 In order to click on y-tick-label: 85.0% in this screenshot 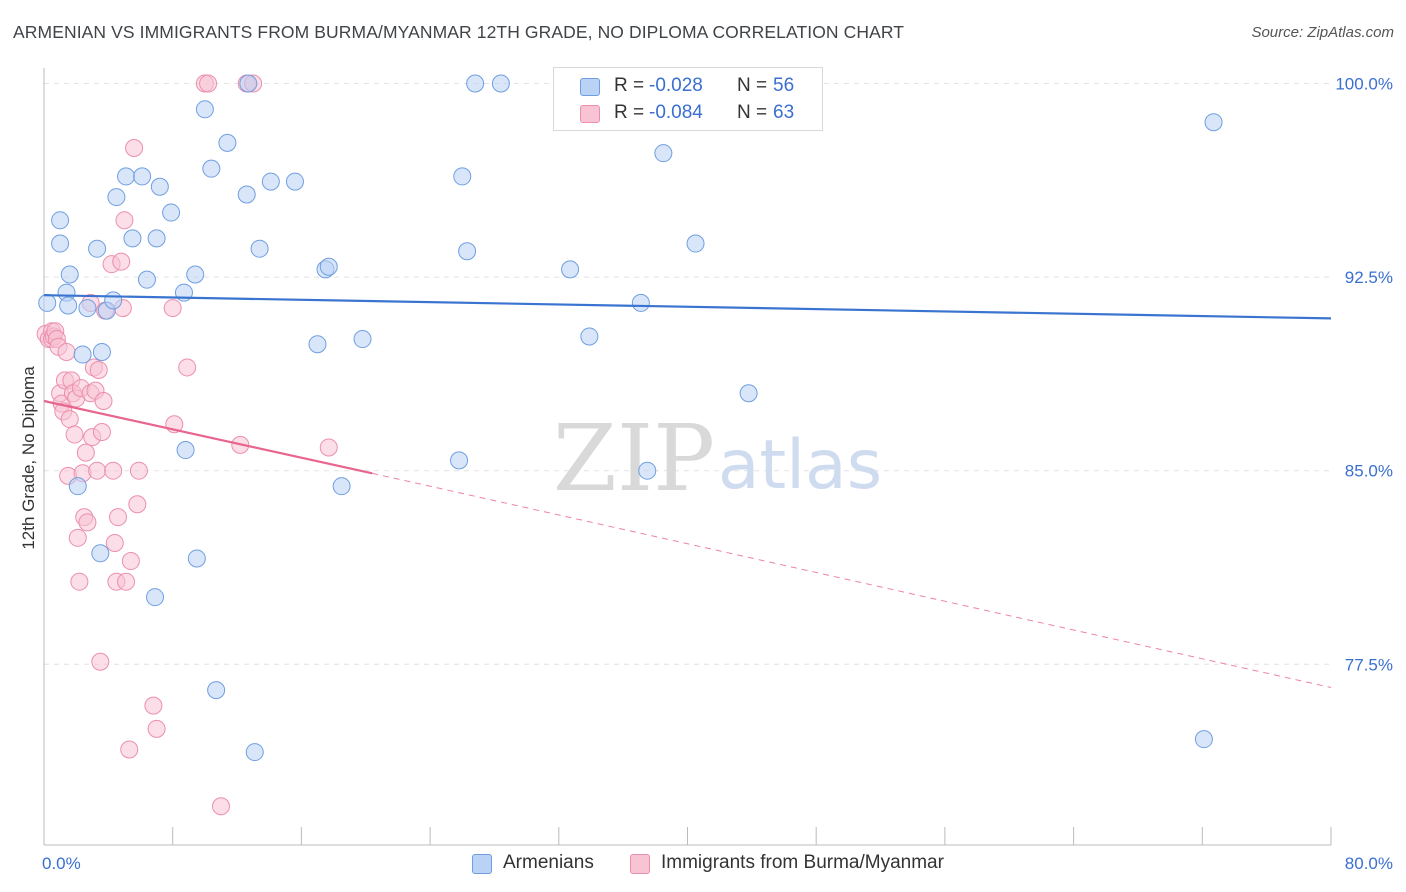, I will do `click(1369, 471)`.